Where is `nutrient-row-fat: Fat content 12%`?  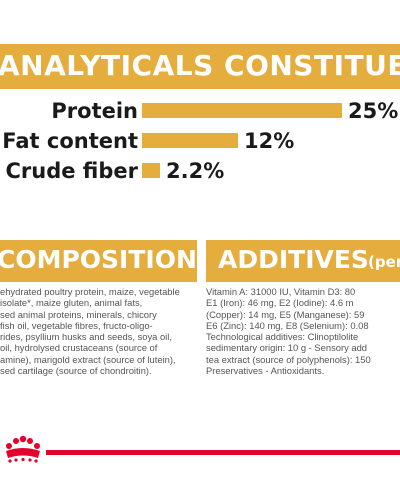 nutrient-row-fat: Fat content 12% is located at coordinates (200, 141).